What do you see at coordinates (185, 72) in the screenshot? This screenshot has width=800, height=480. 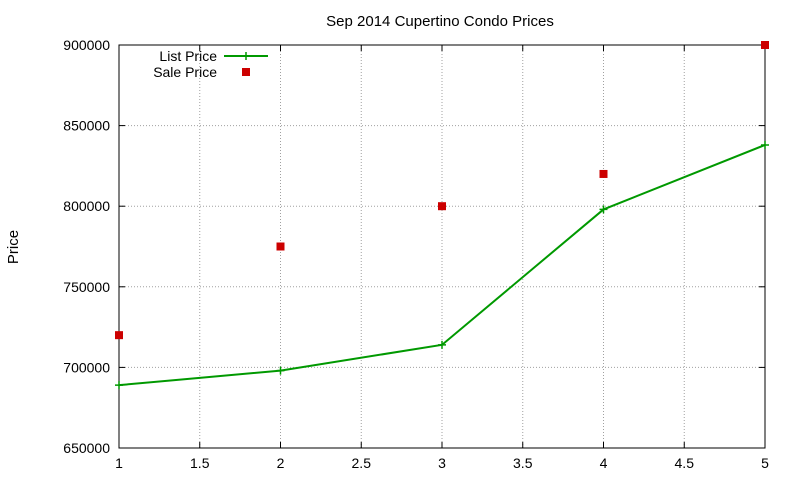 I see `legend-label: Sale Price` at bounding box center [185, 72].